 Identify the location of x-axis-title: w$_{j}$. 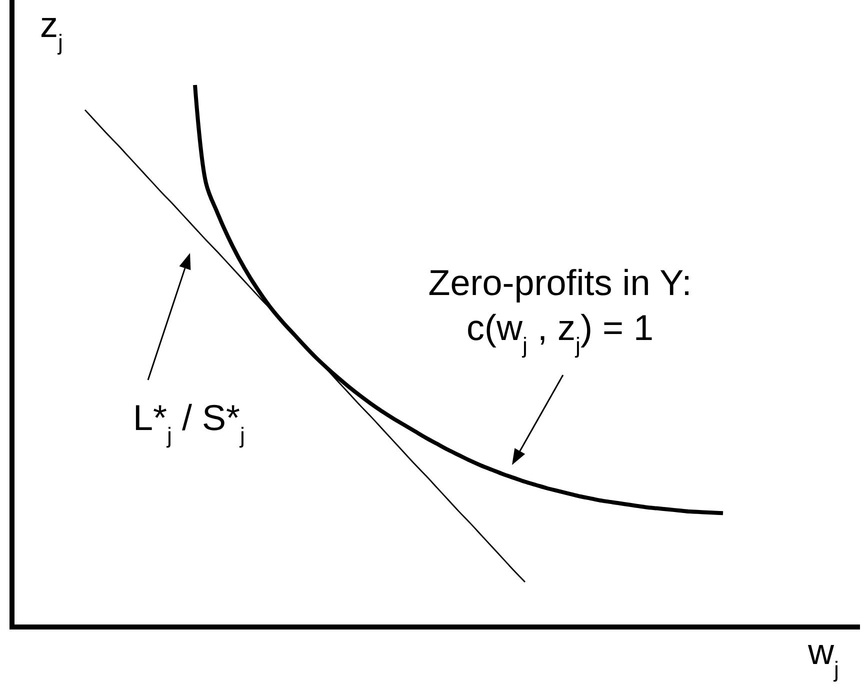
(823, 656).